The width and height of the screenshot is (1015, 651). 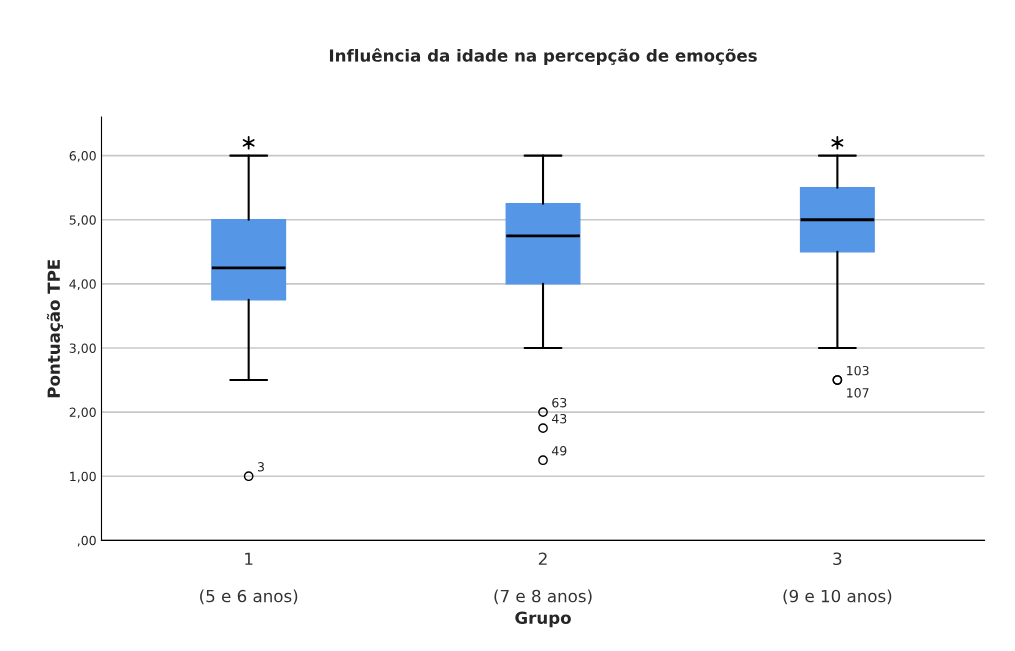 What do you see at coordinates (858, 393) in the screenshot?
I see `annotation: 107` at bounding box center [858, 393].